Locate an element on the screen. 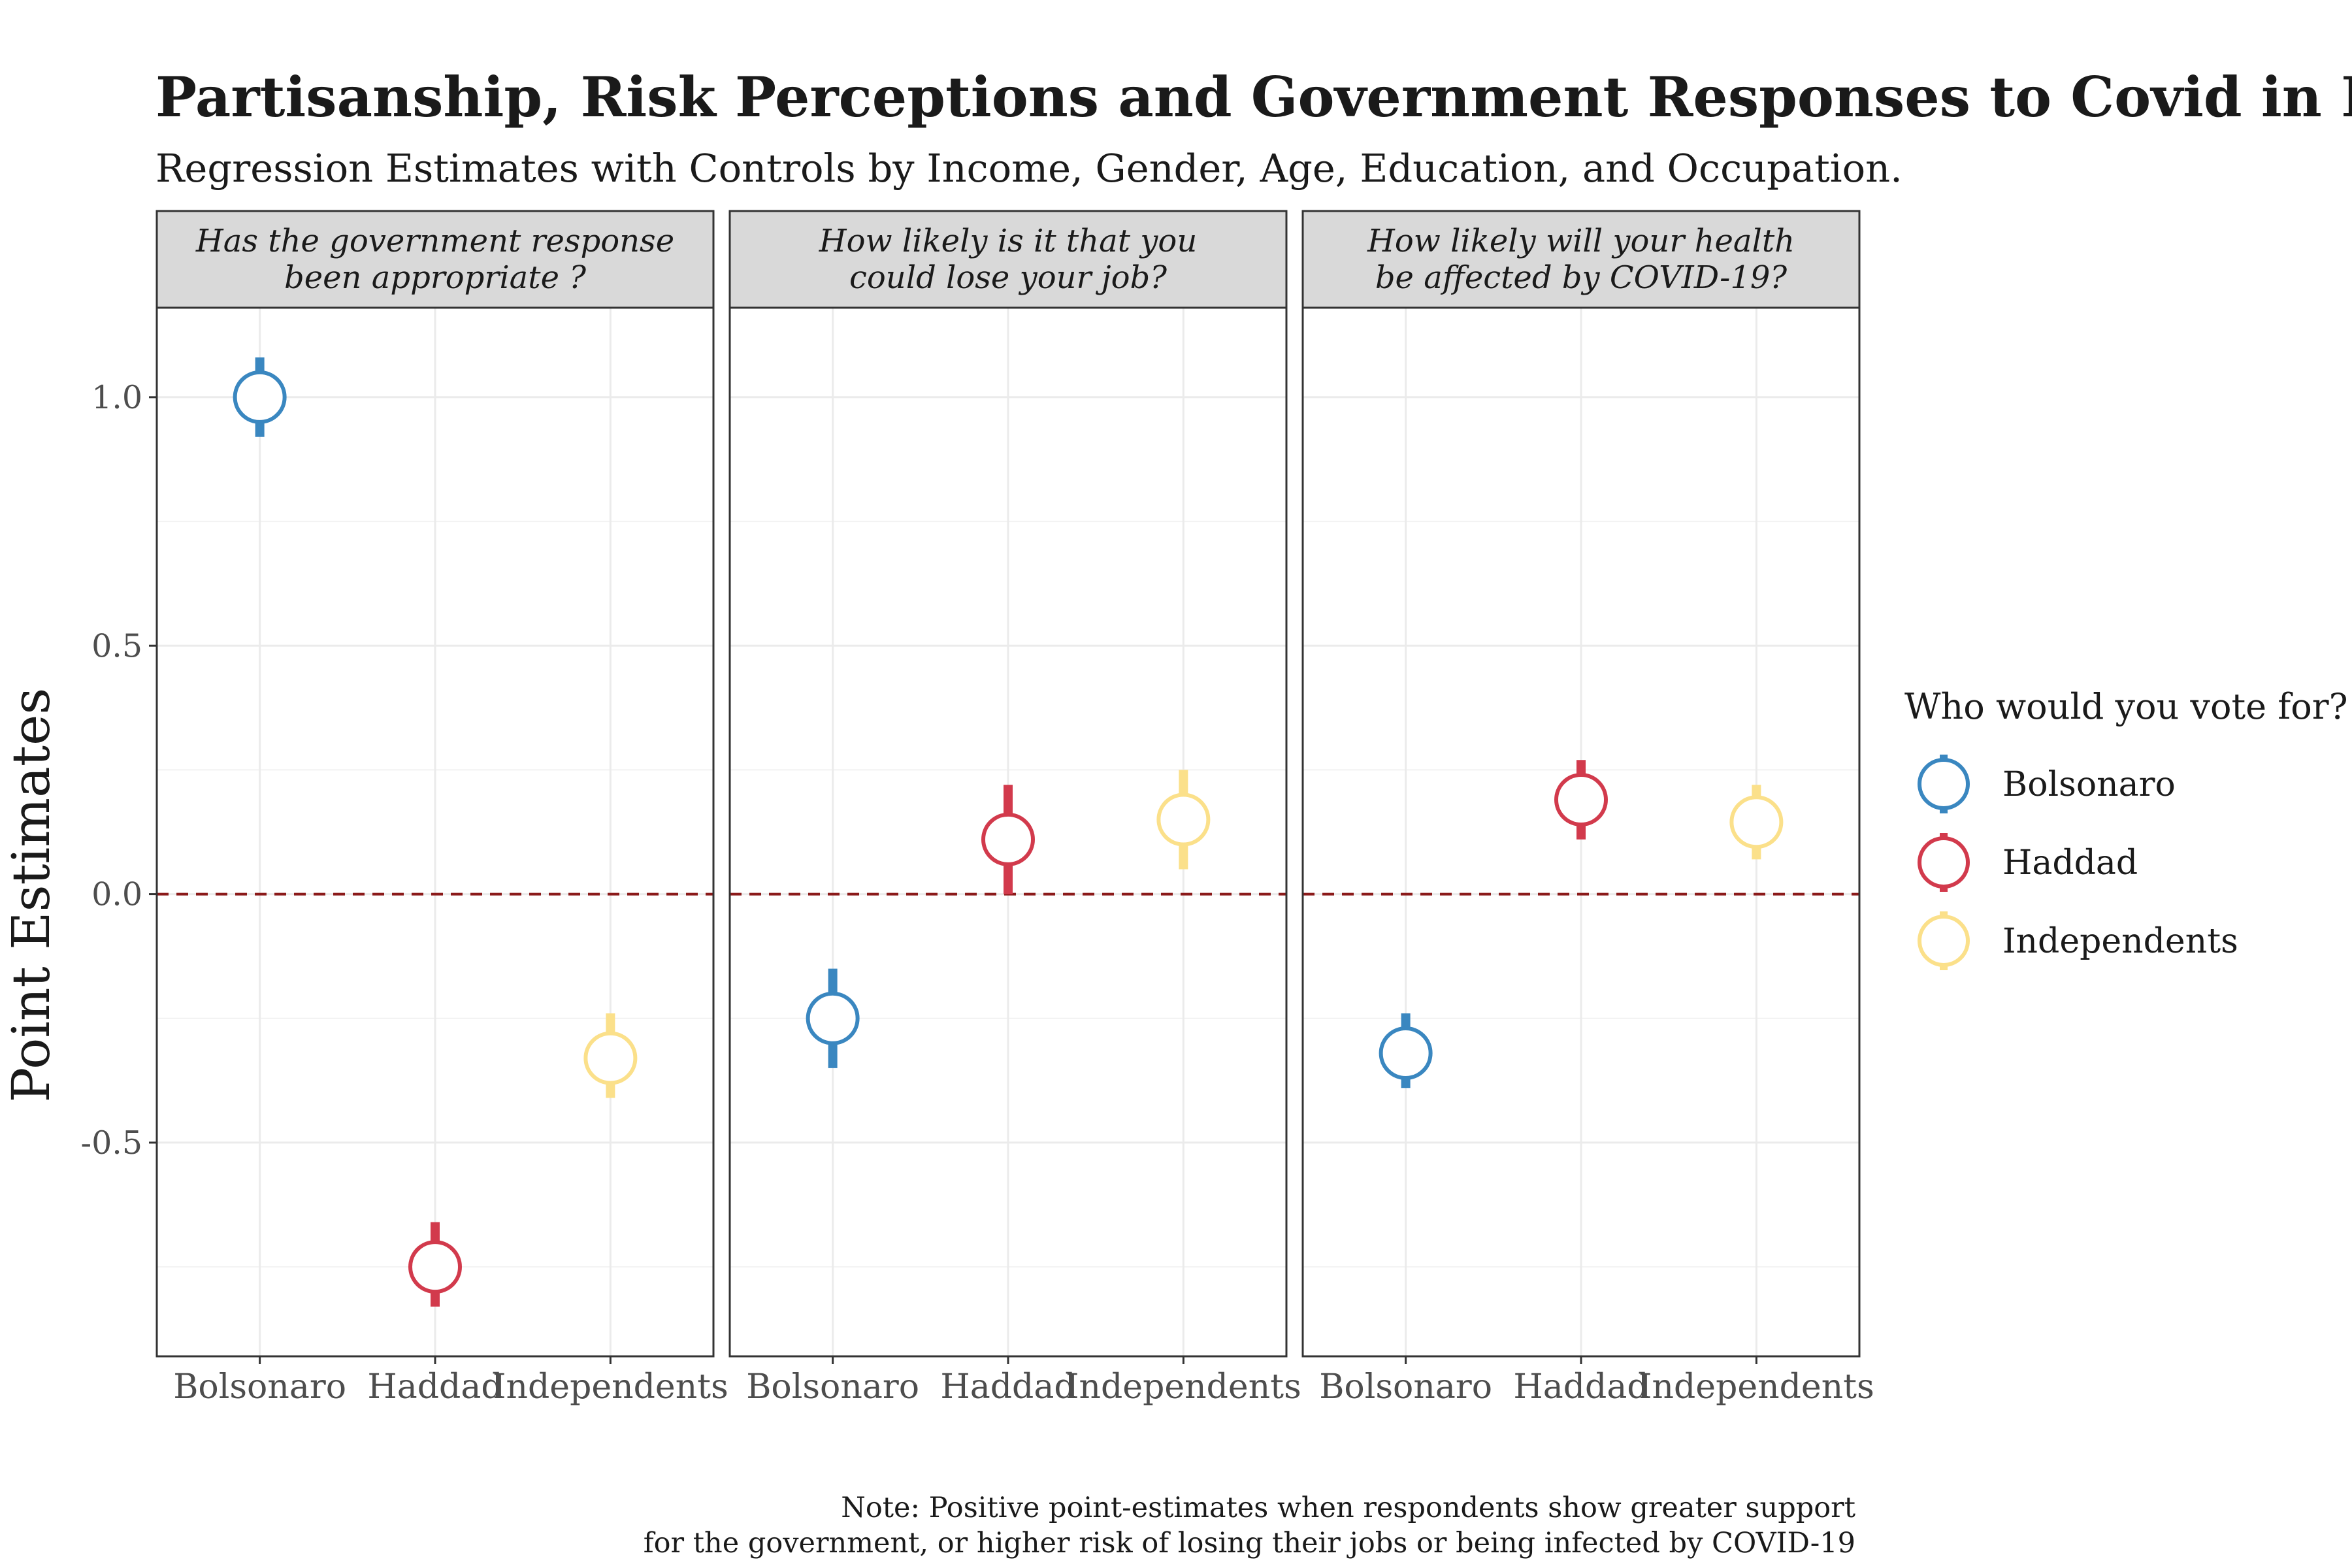  panel-title-line: could lose your job? is located at coordinates (1008, 277).